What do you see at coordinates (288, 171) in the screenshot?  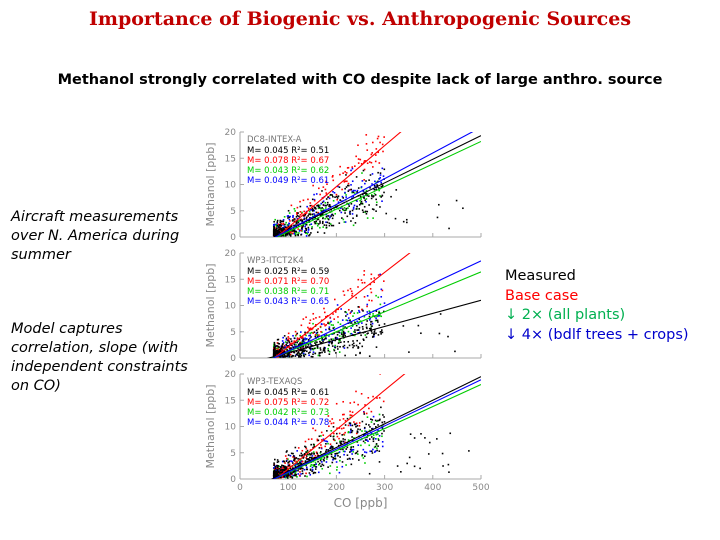 I see `panel-stat-x2: M= 0.043 R²= 0.62` at bounding box center [288, 171].